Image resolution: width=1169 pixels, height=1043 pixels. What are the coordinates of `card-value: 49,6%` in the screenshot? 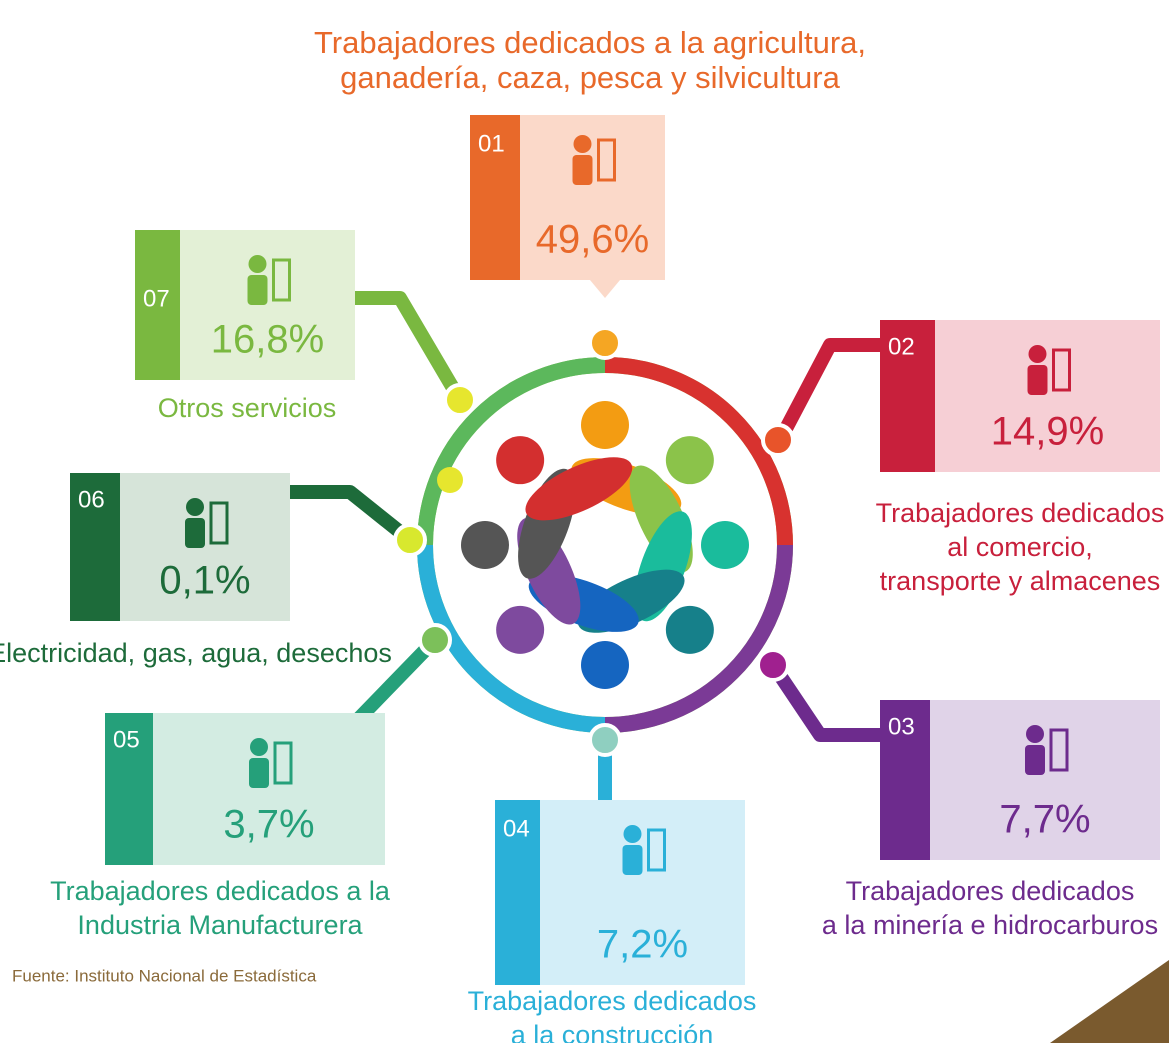 It's located at (592, 240).